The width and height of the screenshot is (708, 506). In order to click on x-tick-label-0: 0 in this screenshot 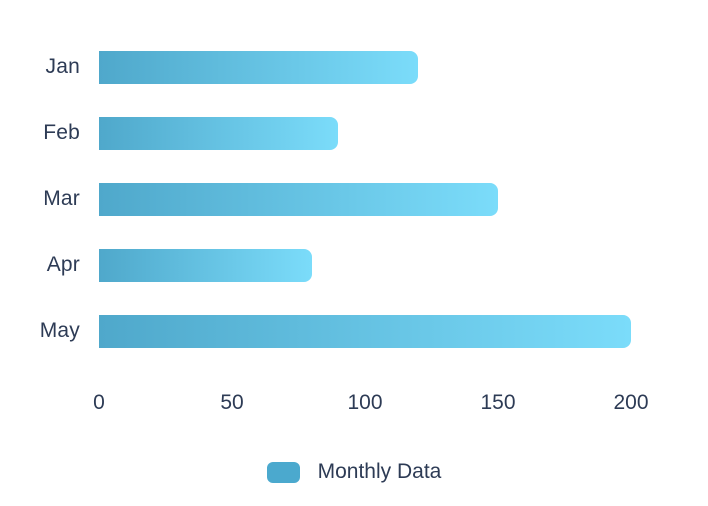, I will do `click(99, 402)`.